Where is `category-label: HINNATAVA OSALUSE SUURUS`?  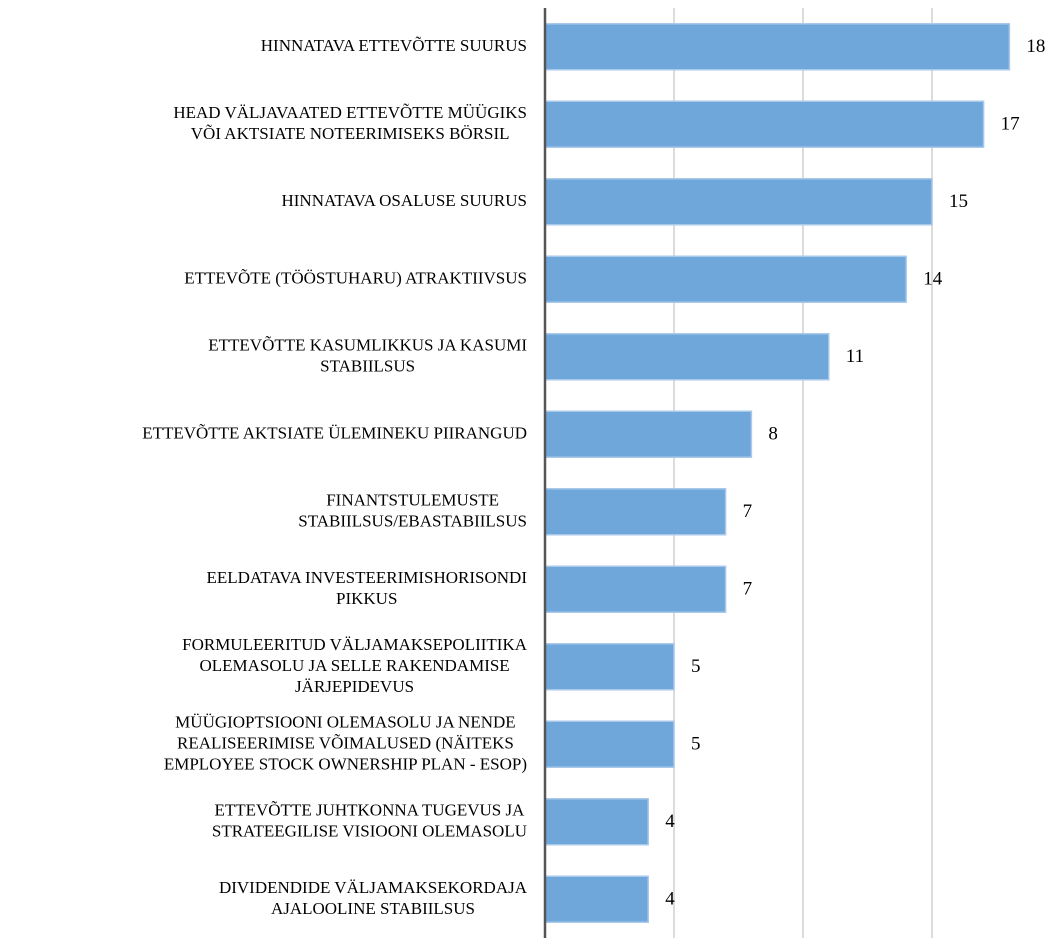
category-label: HINNATAVA OSALUSE SUURUS is located at coordinates (404, 200).